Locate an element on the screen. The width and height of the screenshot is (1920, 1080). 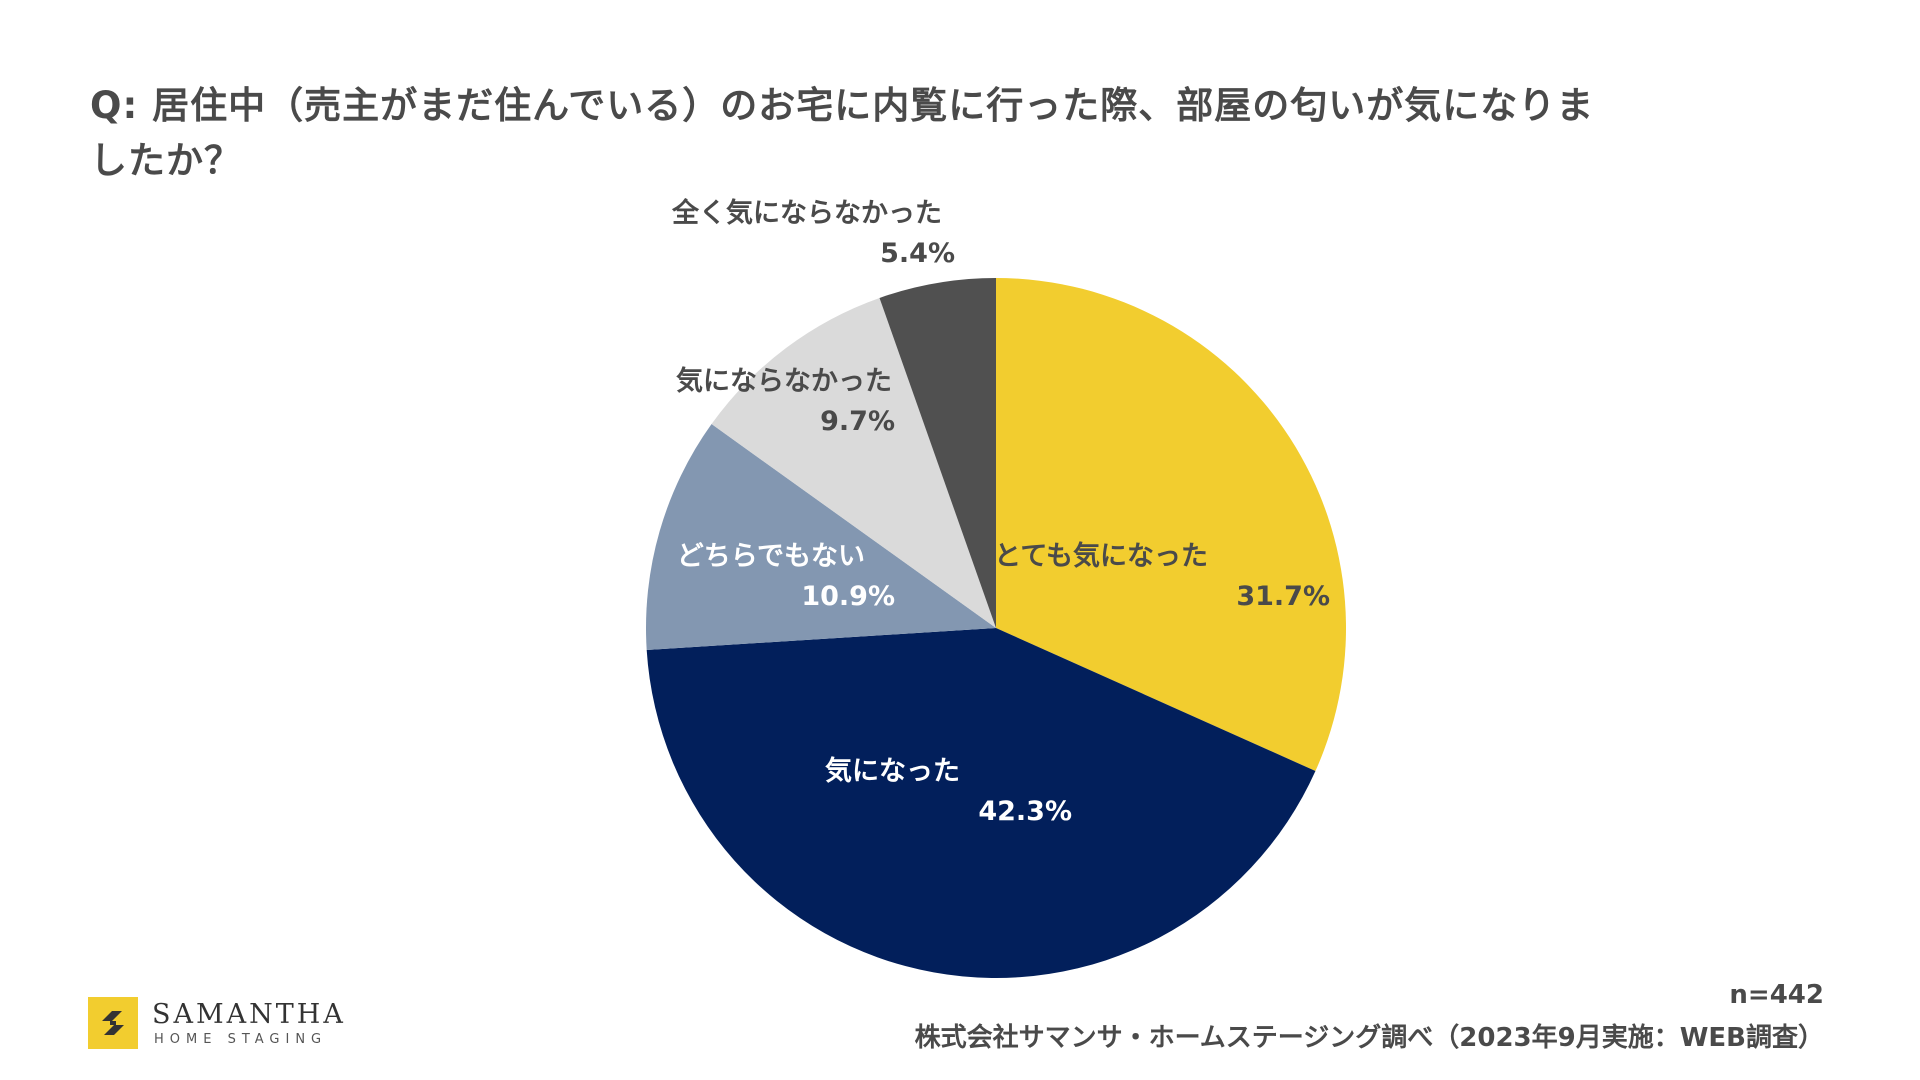
source-note: 株式会社サマンサ・ホームステージング調べ（2023年9月実施：WEB調査） is located at coordinates (1369, 1038).